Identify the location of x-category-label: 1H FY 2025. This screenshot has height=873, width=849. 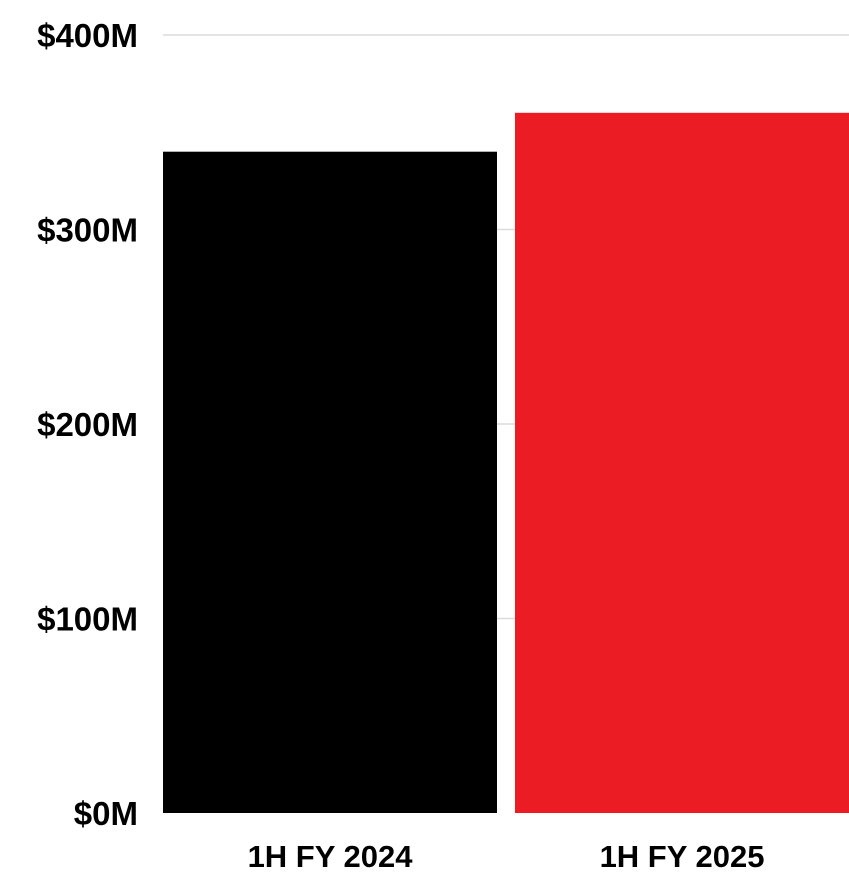
(682, 856).